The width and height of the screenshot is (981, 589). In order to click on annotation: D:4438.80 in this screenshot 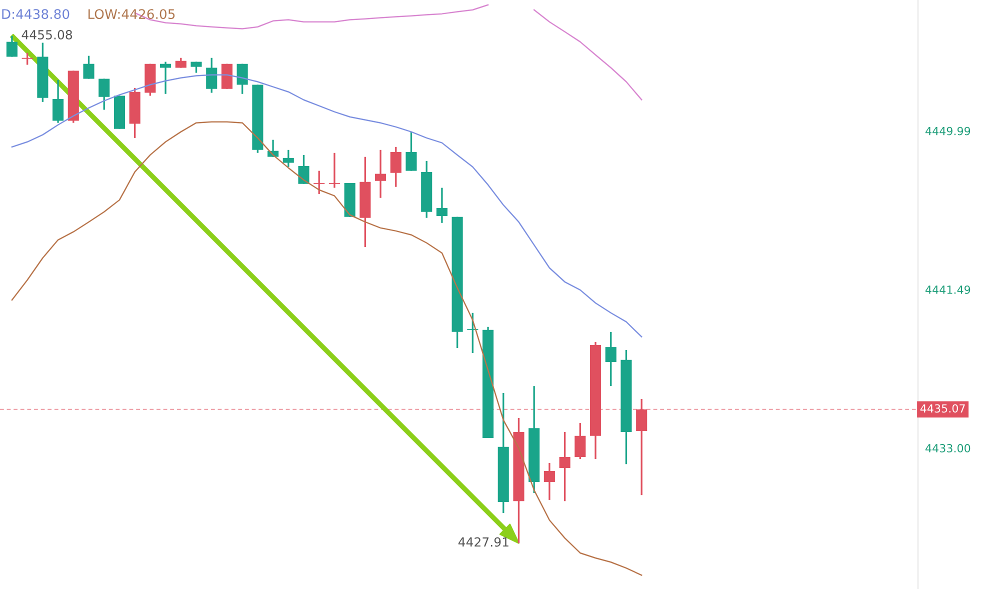, I will do `click(36, 14)`.